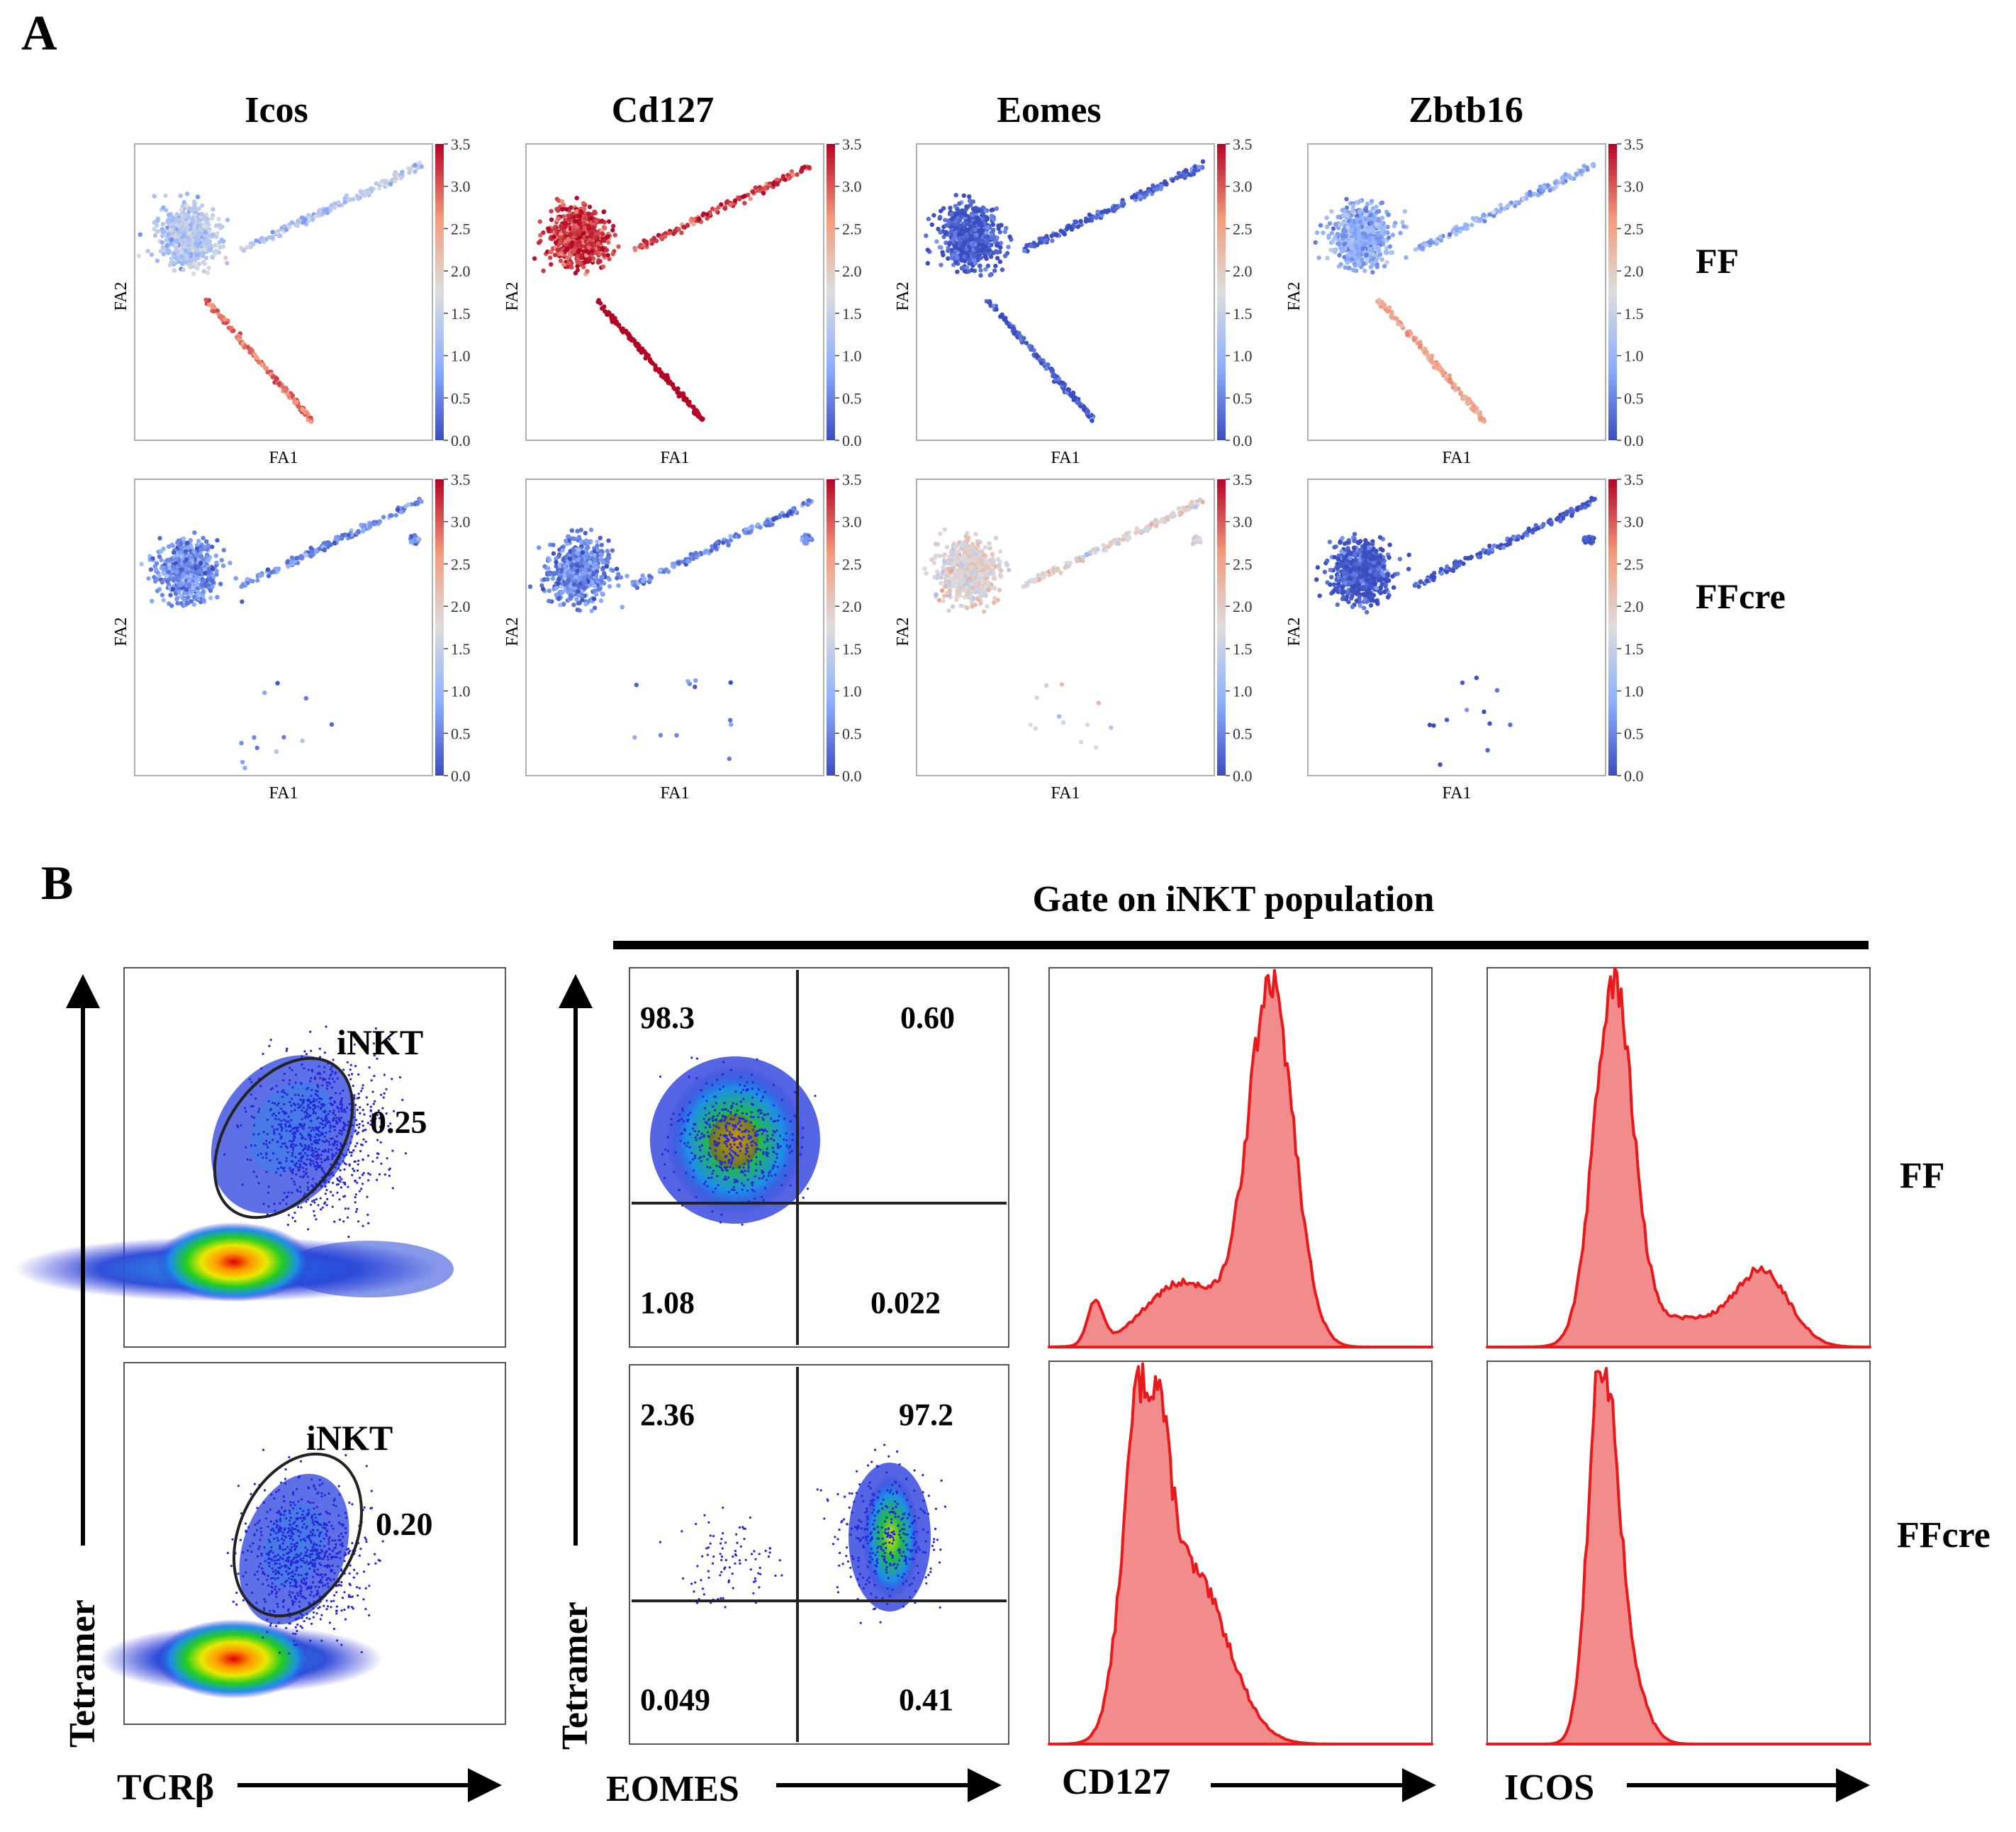 The height and width of the screenshot is (1832, 2016). Describe the element at coordinates (1243, 314) in the screenshot. I see `colorbar-tick: 1.5` at that location.